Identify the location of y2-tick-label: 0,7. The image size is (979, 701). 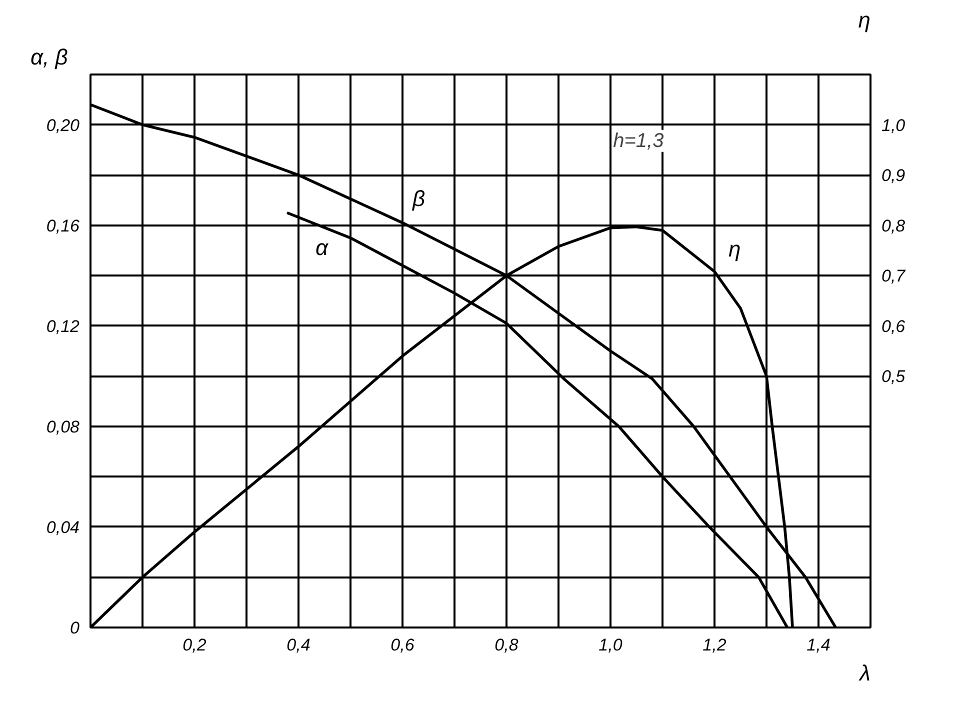
(894, 276).